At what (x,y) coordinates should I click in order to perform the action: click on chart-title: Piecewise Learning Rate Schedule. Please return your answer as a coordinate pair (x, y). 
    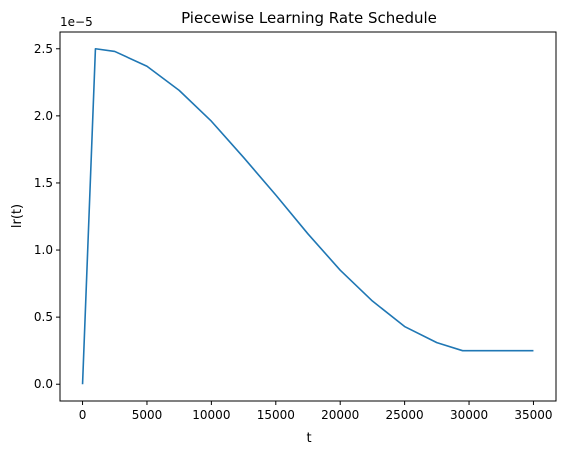
    Looking at the image, I should click on (309, 18).